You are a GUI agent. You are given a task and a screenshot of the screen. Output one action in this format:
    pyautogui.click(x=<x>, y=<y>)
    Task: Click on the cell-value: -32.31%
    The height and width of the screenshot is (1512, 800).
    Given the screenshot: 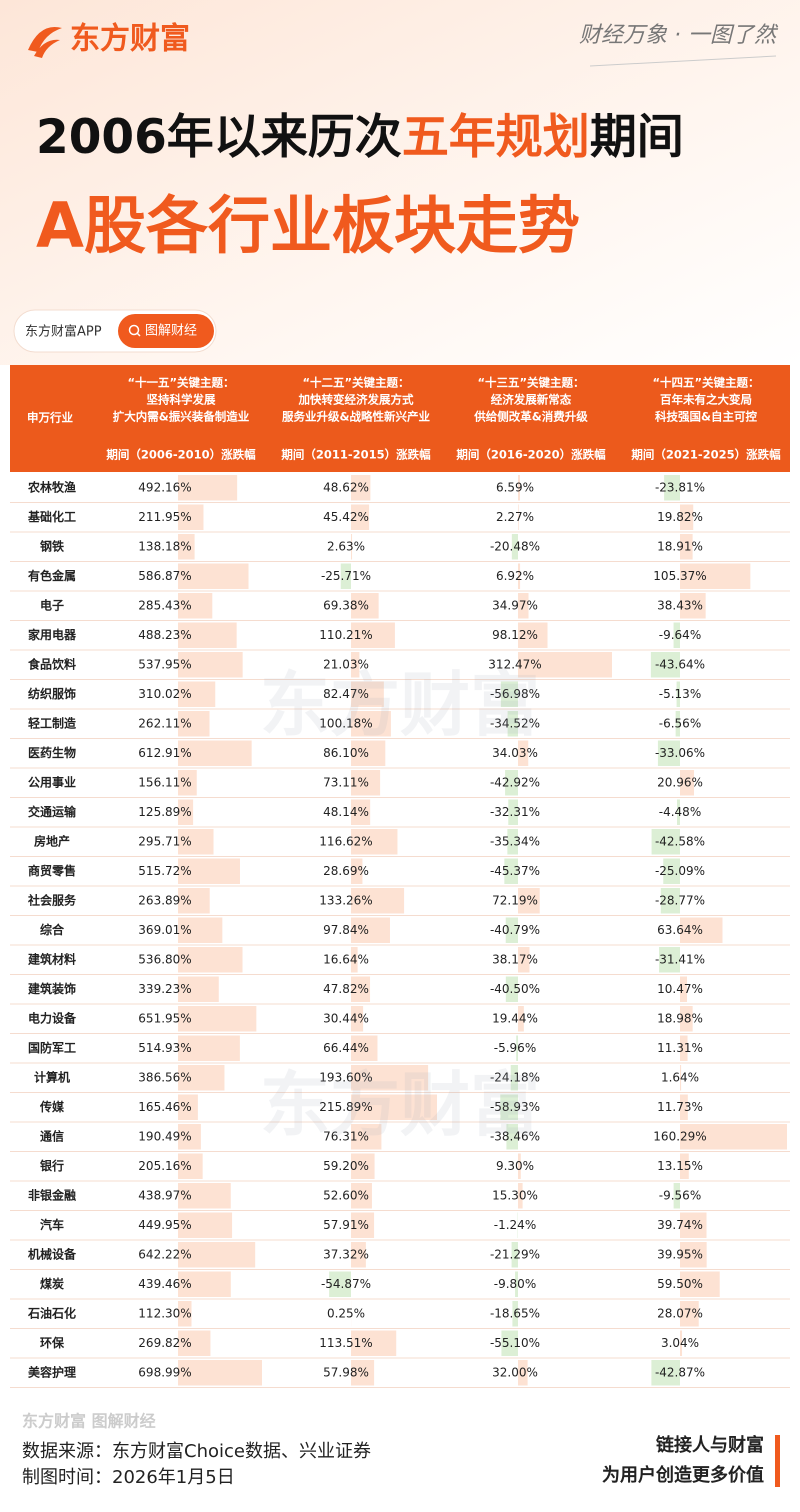 What is the action you would take?
    pyautogui.click(x=515, y=812)
    